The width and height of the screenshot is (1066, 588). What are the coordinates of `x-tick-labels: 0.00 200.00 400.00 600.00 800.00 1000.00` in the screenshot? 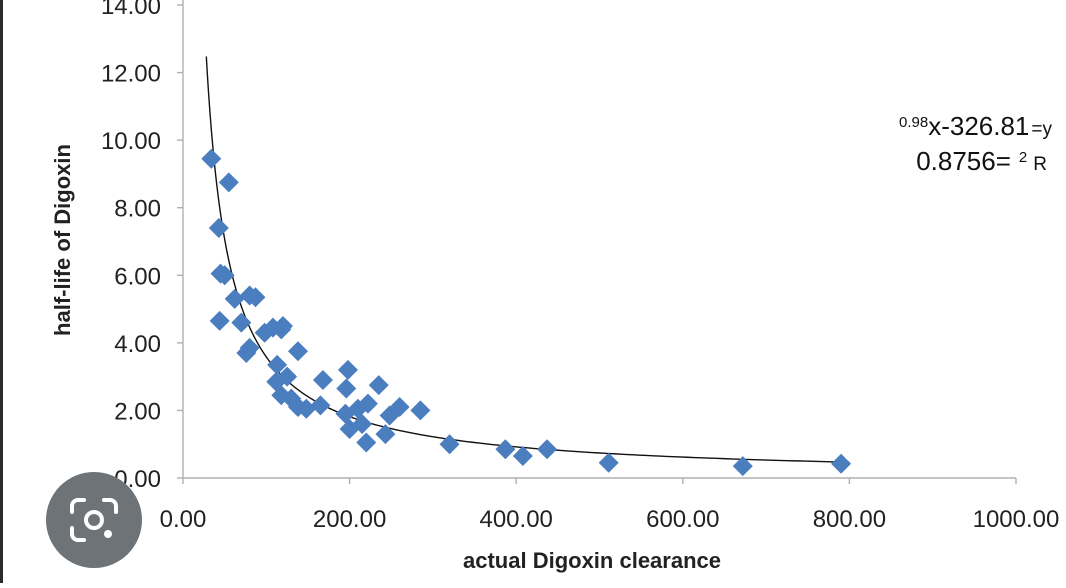 It's located at (610, 519).